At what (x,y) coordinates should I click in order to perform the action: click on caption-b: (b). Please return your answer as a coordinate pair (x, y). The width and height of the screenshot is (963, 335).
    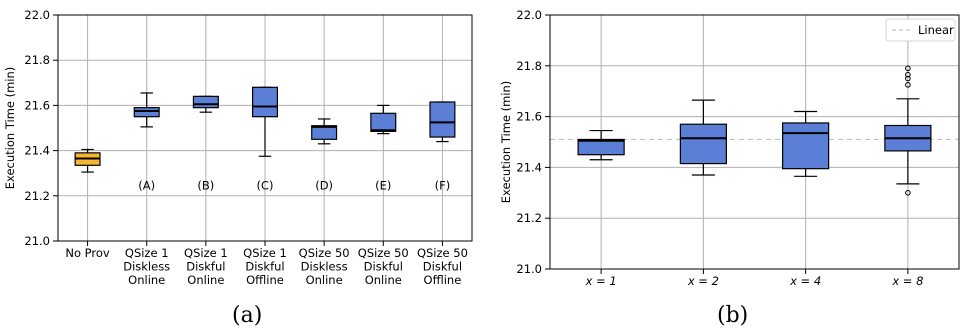
    Looking at the image, I should click on (733, 315).